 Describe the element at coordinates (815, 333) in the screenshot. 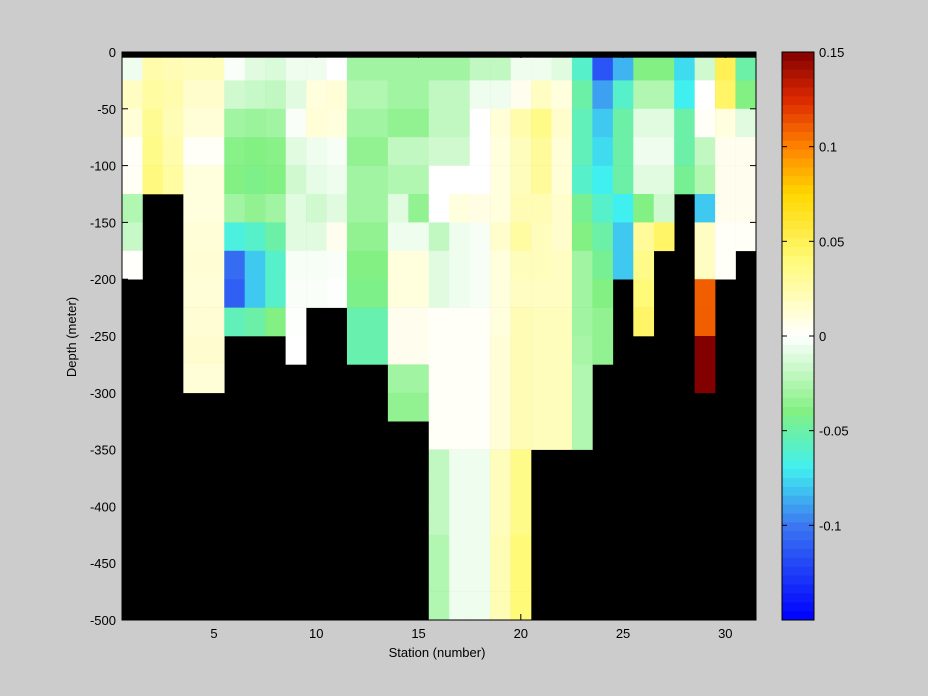

I see `colorbar: -0.1 -0.05 0 0.05 0.1 0.15` at that location.